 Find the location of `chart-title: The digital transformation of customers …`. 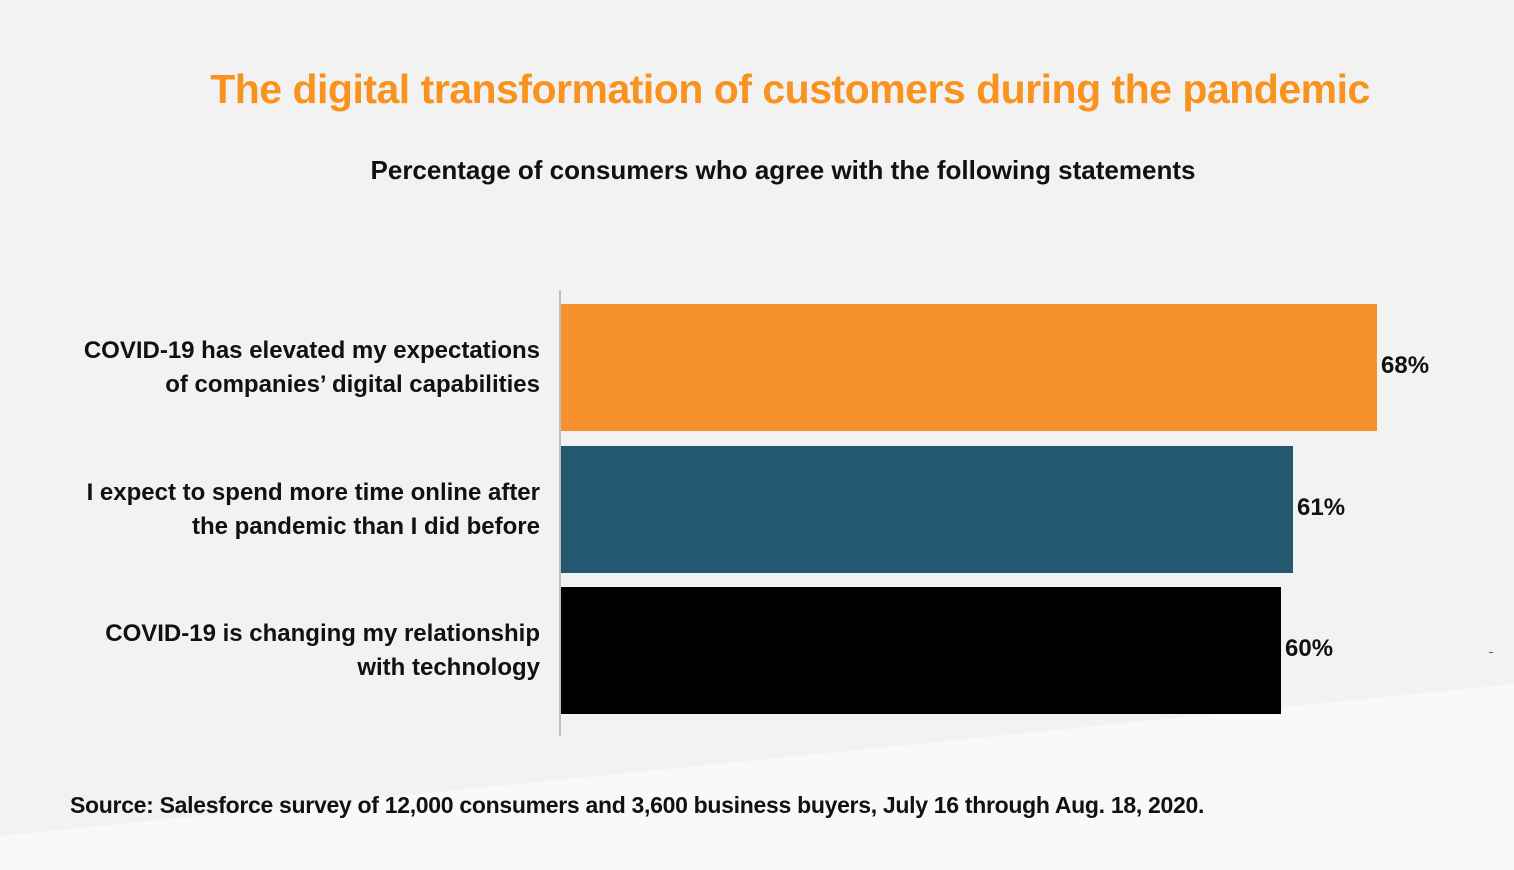

chart-title: The digital transformation of customers … is located at coordinates (790, 89).